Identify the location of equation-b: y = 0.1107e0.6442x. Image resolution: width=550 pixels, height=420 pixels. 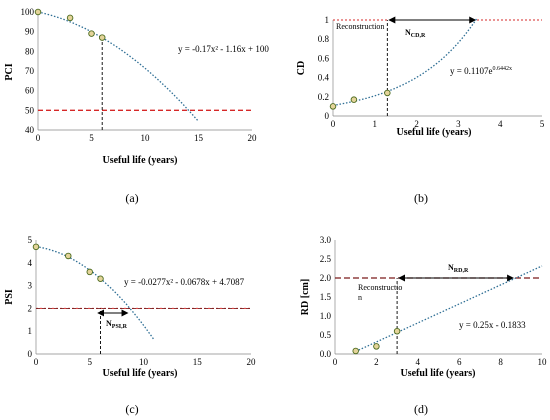
(481, 71).